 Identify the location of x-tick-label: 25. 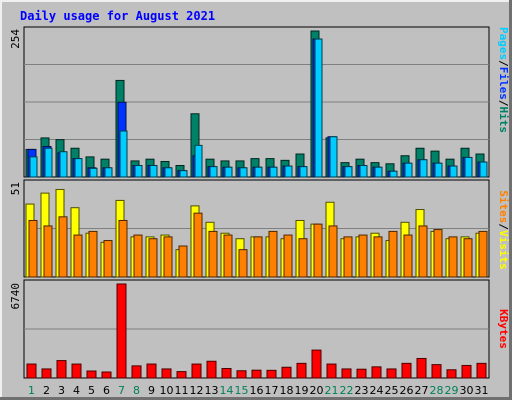
(392, 390).